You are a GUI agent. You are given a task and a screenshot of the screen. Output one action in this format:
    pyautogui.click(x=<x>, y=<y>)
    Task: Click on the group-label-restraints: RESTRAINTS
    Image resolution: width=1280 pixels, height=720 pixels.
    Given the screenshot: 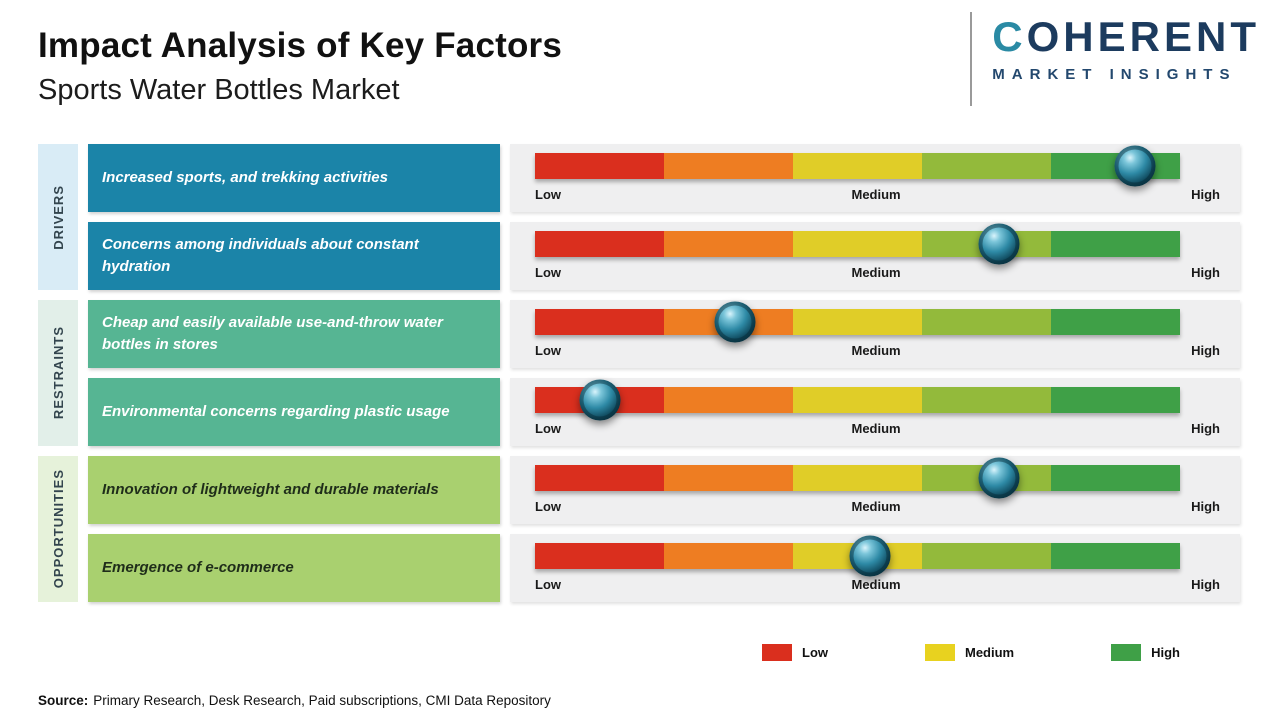 What is the action you would take?
    pyautogui.click(x=58, y=373)
    